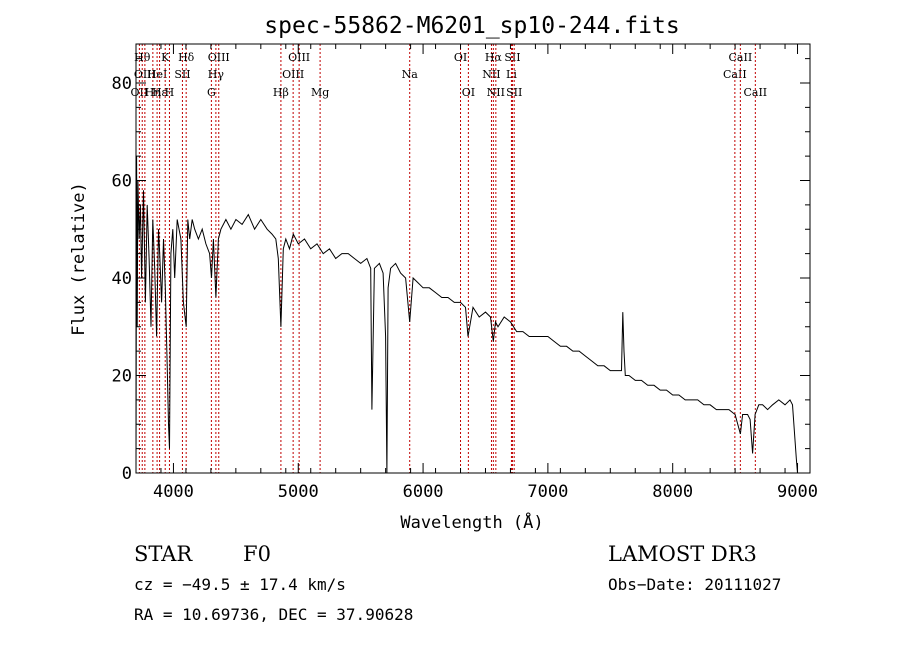  I want to click on y-tick-label: 20, so click(122, 377).